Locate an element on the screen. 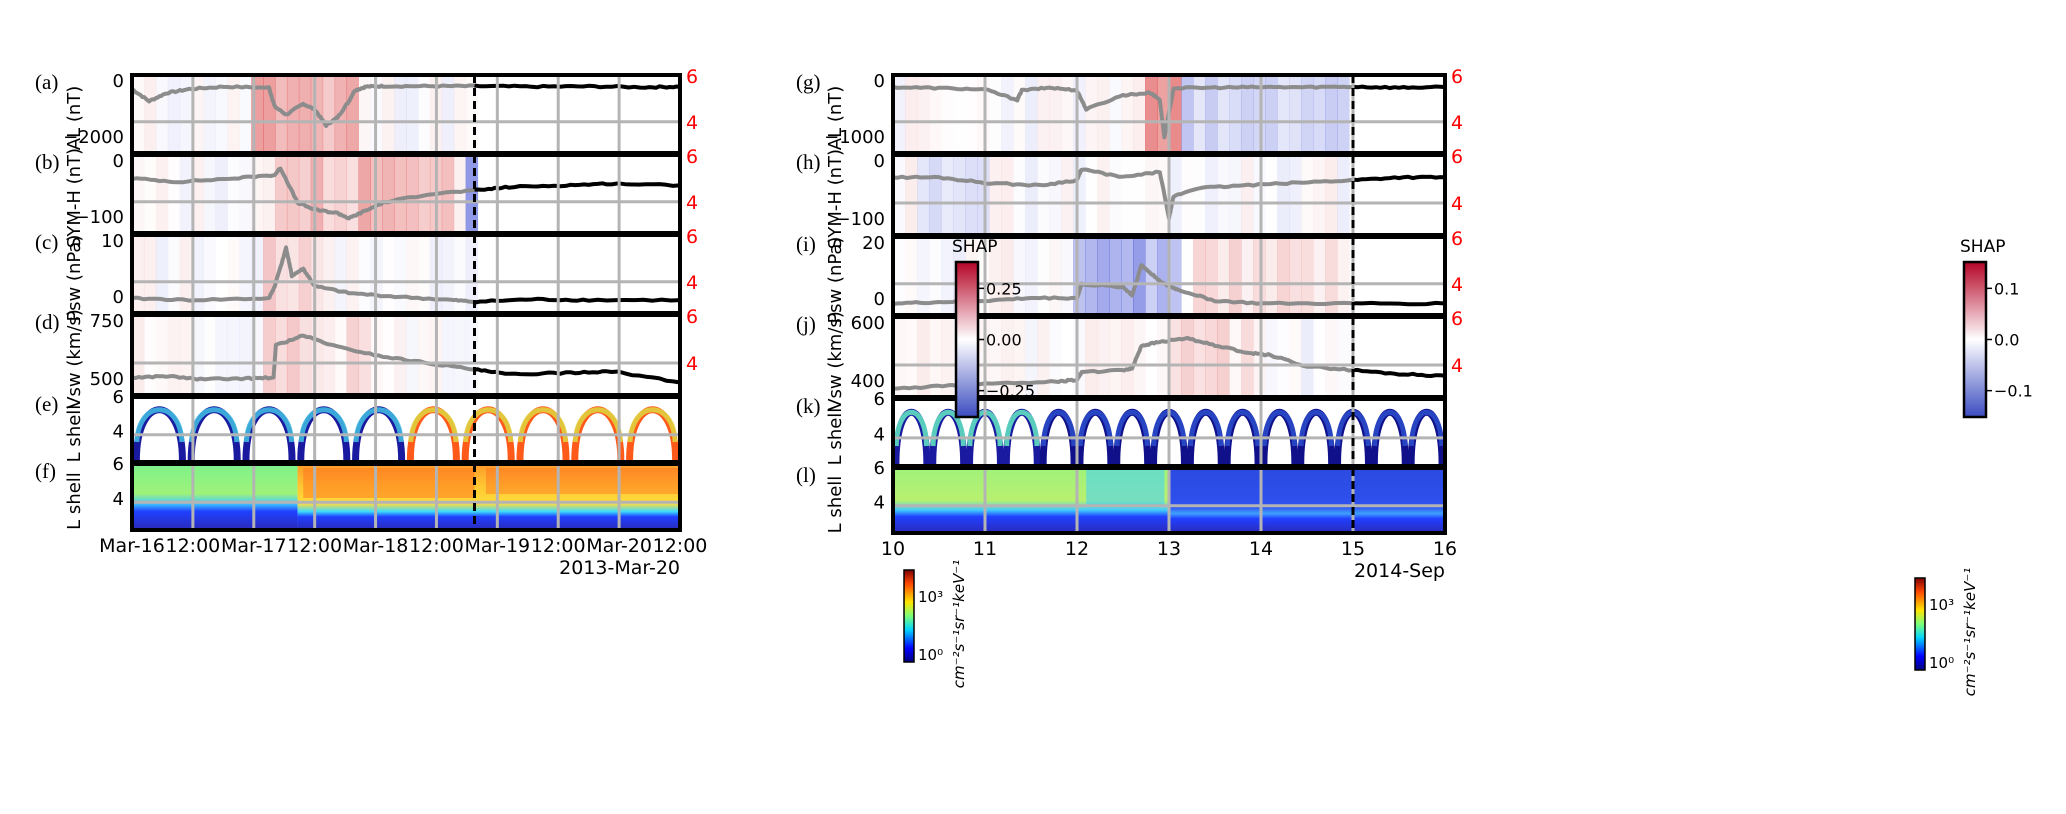 The image size is (2066, 814). right-xtick: 13 is located at coordinates (1169, 549).